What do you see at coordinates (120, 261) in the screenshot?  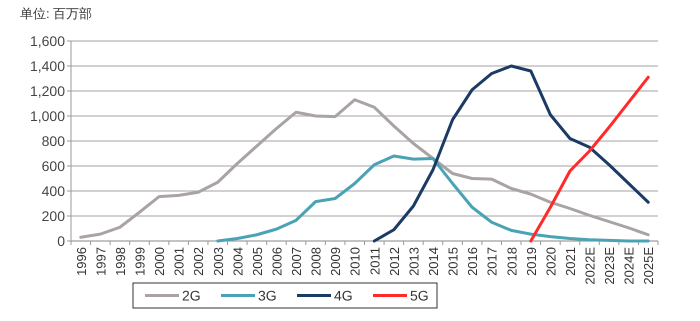 I see `x-tick-label: 1998` at bounding box center [120, 261].